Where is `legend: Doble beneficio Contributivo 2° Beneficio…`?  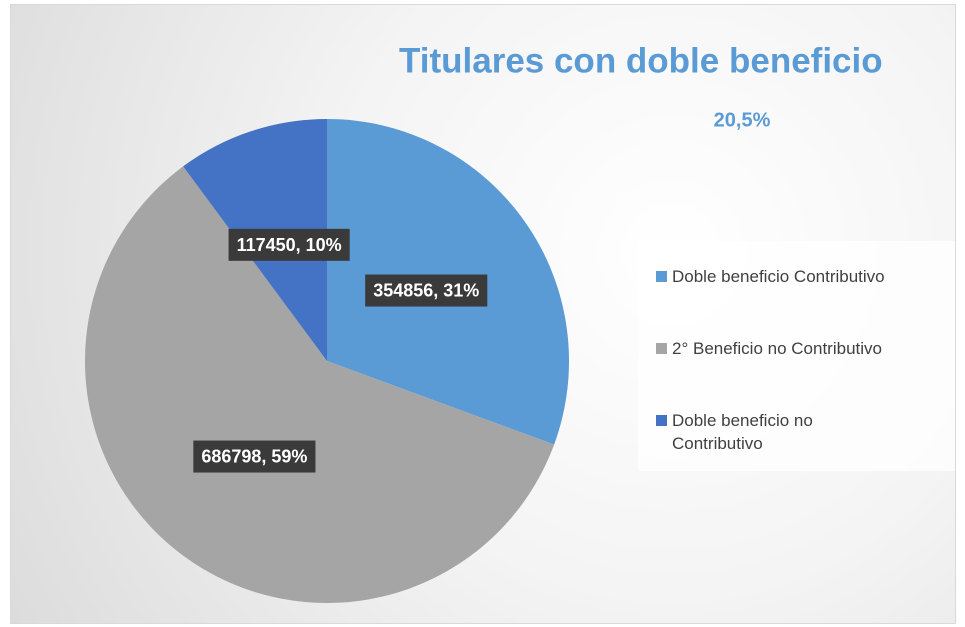 legend: Doble beneficio Contributivo 2° Beneficio… is located at coordinates (796, 356).